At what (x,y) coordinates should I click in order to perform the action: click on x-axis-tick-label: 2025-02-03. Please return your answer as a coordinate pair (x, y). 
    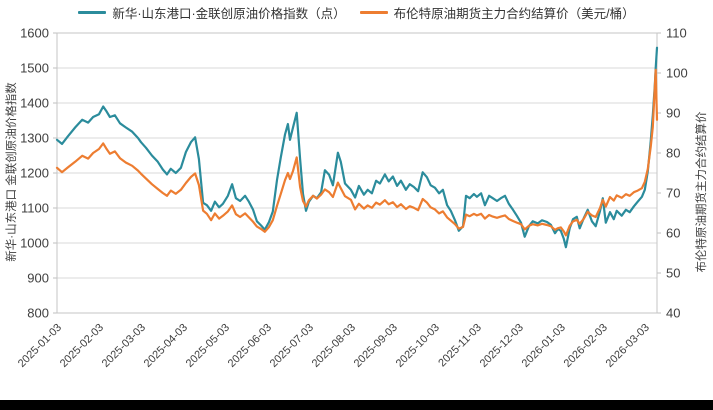
    Looking at the image, I should click on (82, 346).